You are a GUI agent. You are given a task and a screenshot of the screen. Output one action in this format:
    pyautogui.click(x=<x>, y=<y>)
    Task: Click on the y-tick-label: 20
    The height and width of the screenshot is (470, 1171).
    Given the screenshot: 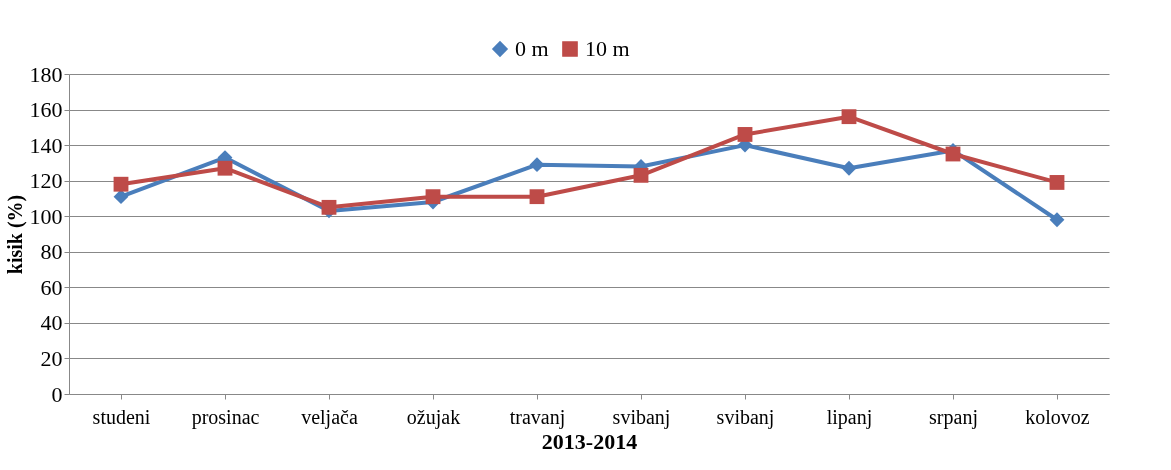 What is the action you would take?
    pyautogui.click(x=51, y=358)
    